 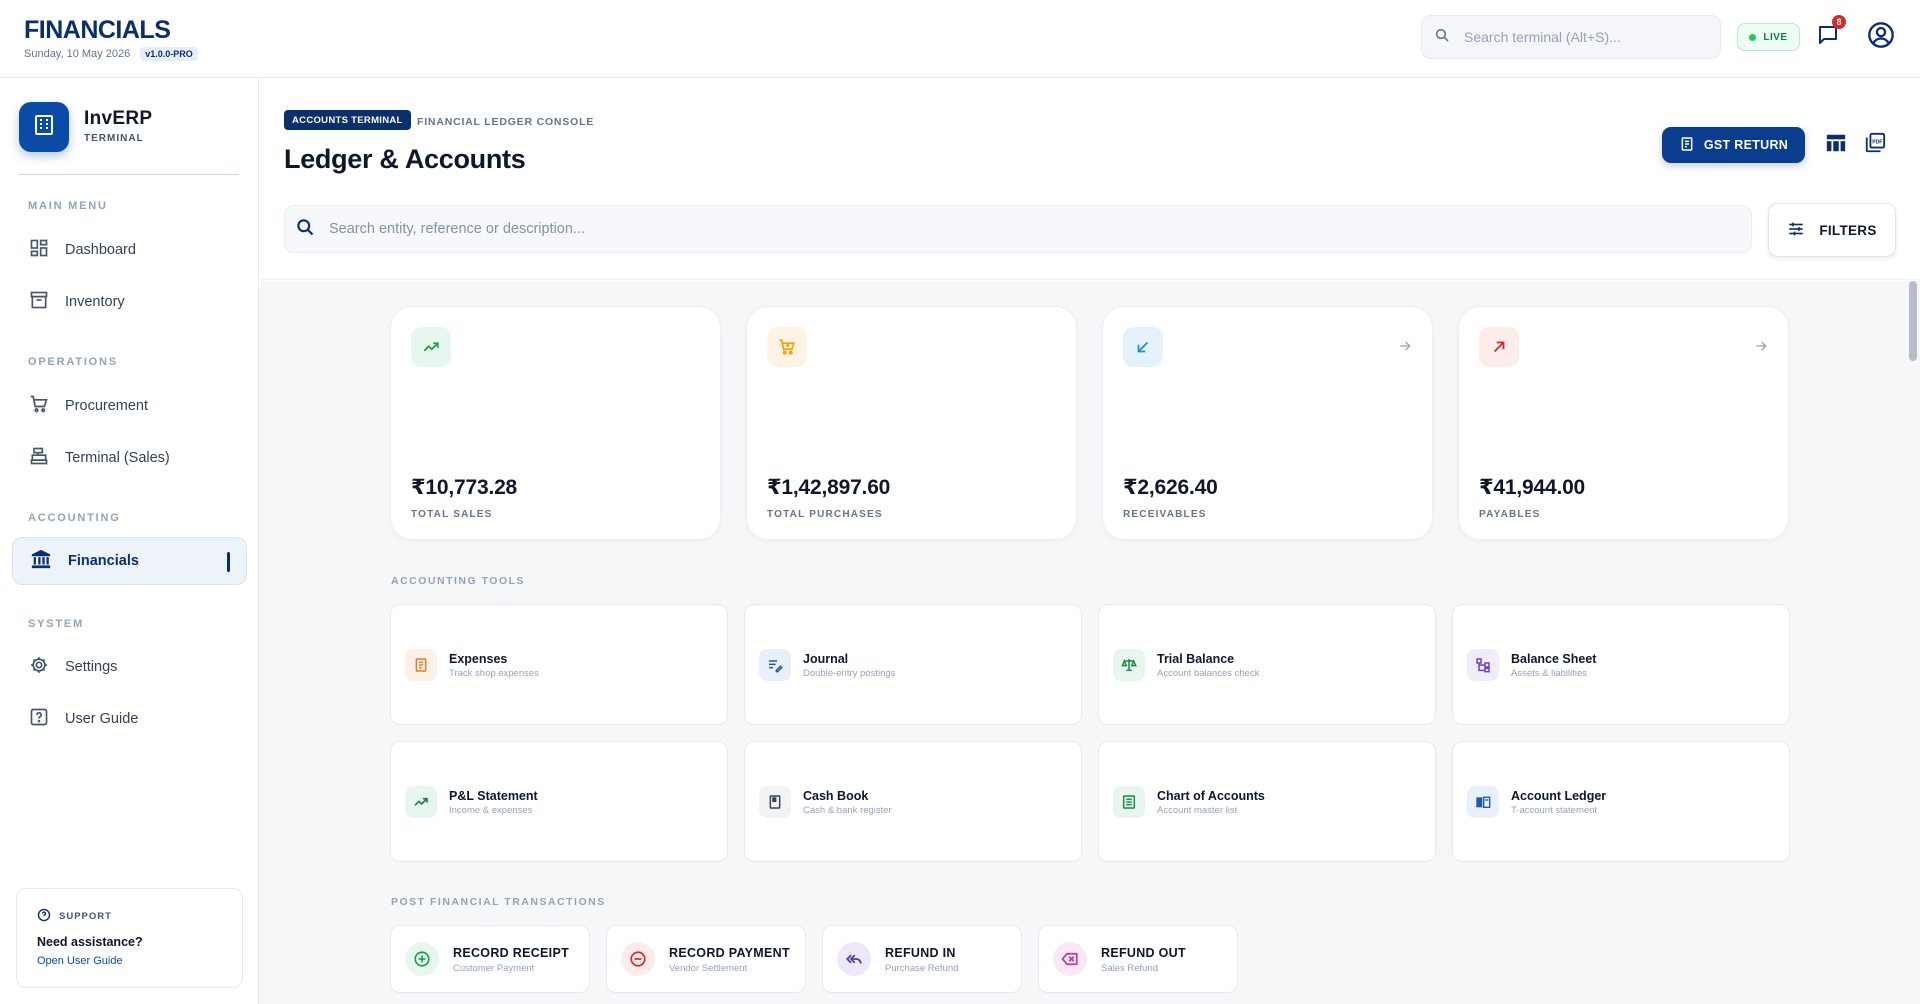 I want to click on stat-value: ₹41,944.00, so click(x=1532, y=487).